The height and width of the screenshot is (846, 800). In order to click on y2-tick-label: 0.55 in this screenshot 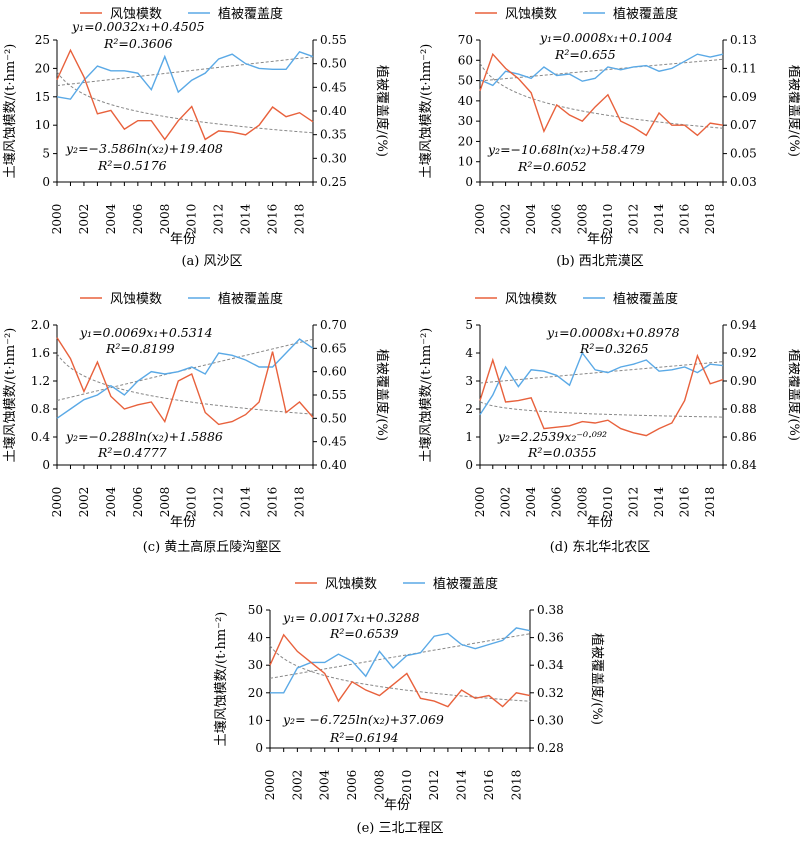, I will do `click(333, 395)`.